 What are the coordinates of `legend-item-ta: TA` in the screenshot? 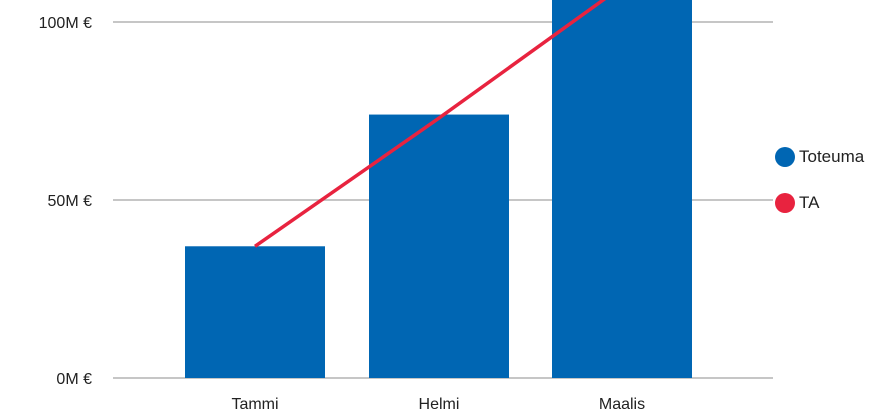 It's located at (819, 203).